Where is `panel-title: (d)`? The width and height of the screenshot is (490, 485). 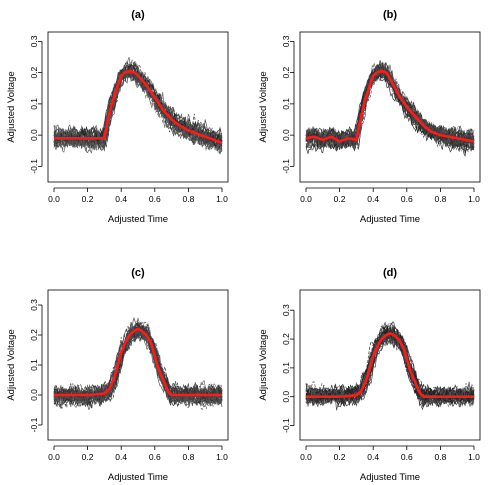
panel-title: (d) is located at coordinates (390, 273).